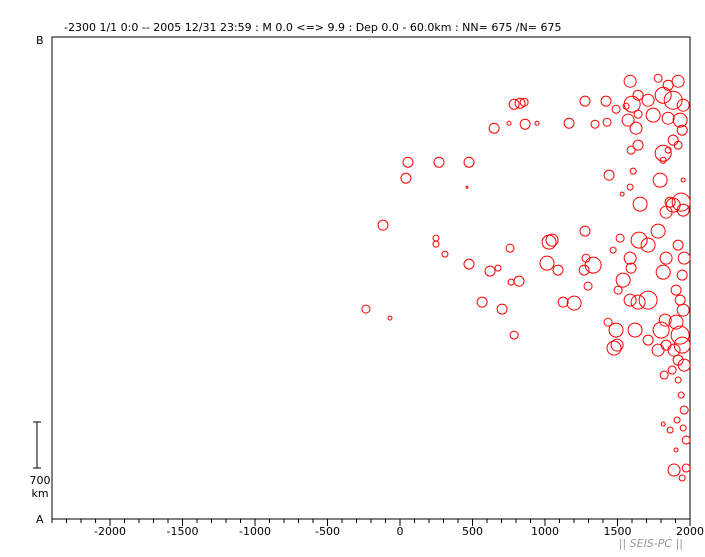 The height and width of the screenshot is (557, 705). What do you see at coordinates (690, 531) in the screenshot?
I see `x-tick-label: 2000` at bounding box center [690, 531].